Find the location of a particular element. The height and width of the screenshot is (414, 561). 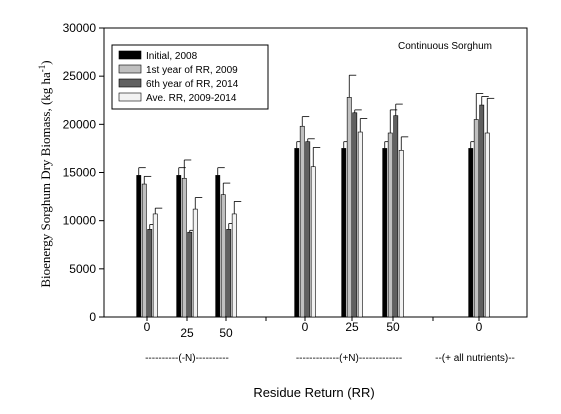

group-label: --(+ all nutrients)-- is located at coordinates (475, 358).